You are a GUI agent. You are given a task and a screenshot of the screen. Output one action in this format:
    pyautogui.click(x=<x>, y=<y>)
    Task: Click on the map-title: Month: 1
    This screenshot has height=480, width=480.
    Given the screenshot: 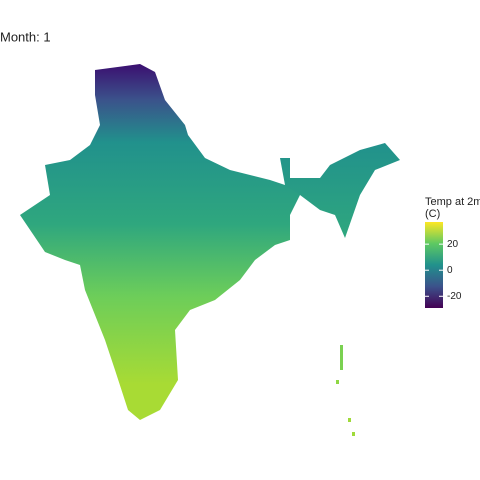 What is the action you would take?
    pyautogui.click(x=25, y=36)
    